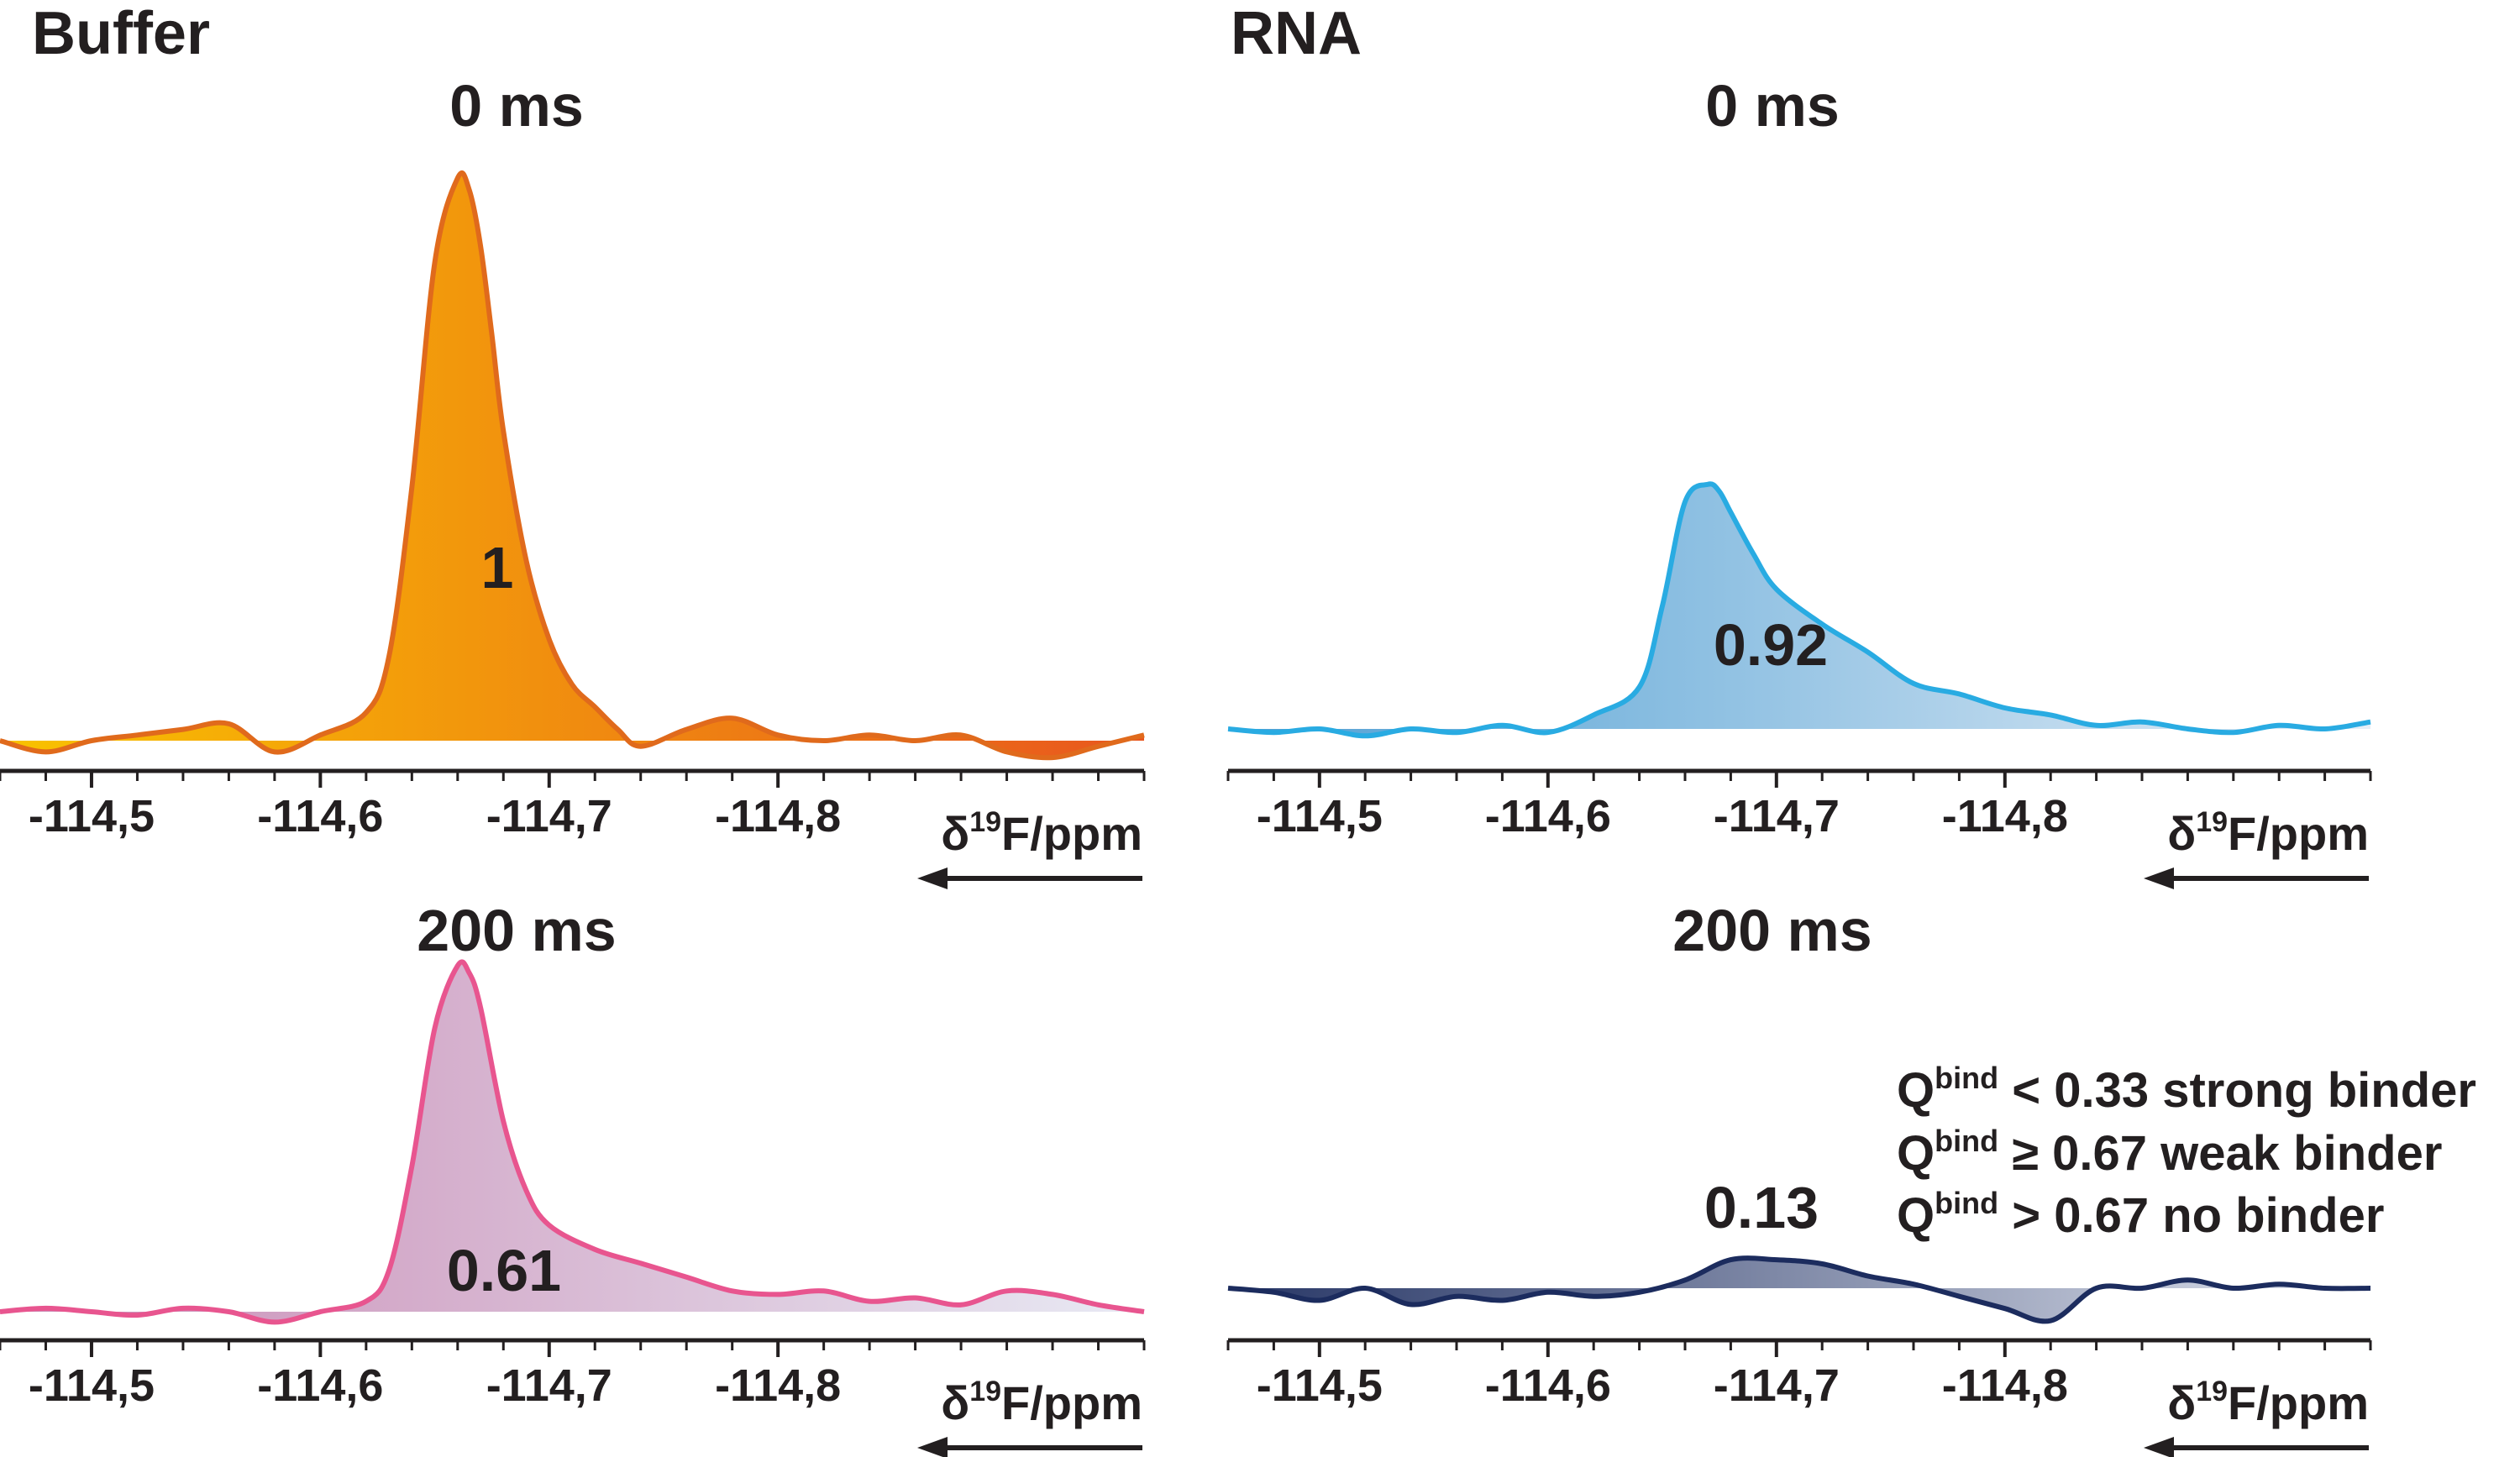 The image size is (2520, 1457). What do you see at coordinates (1771, 645) in the screenshot?
I see `integral-label: 0.92` at bounding box center [1771, 645].